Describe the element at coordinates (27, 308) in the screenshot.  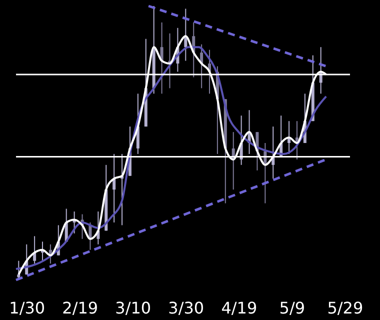
I see `x-tick-label: 1/30` at that location.